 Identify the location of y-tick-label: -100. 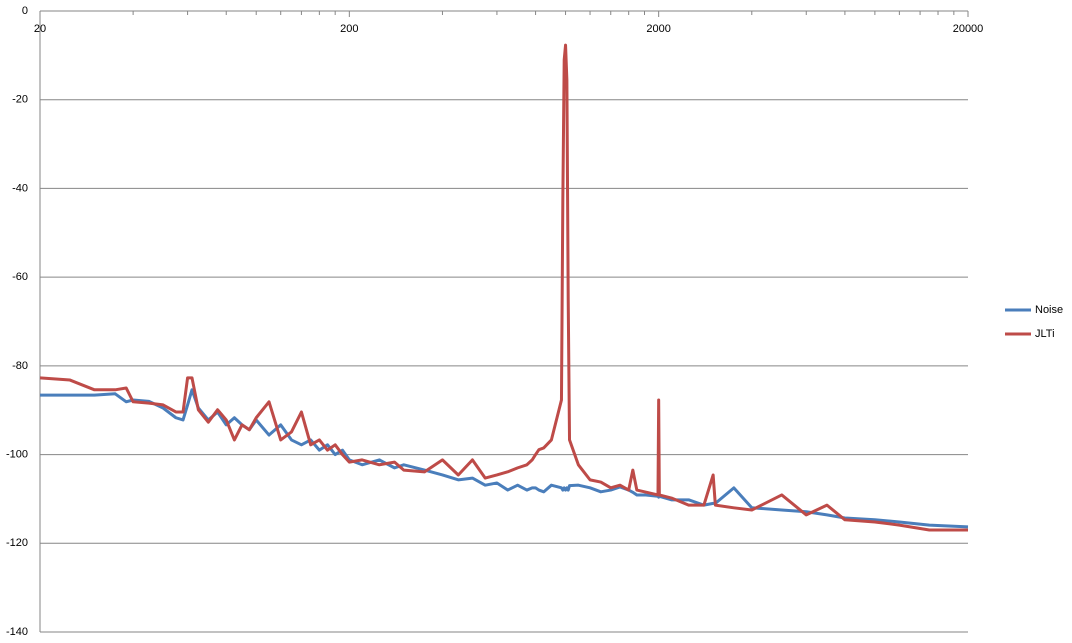
(17, 454).